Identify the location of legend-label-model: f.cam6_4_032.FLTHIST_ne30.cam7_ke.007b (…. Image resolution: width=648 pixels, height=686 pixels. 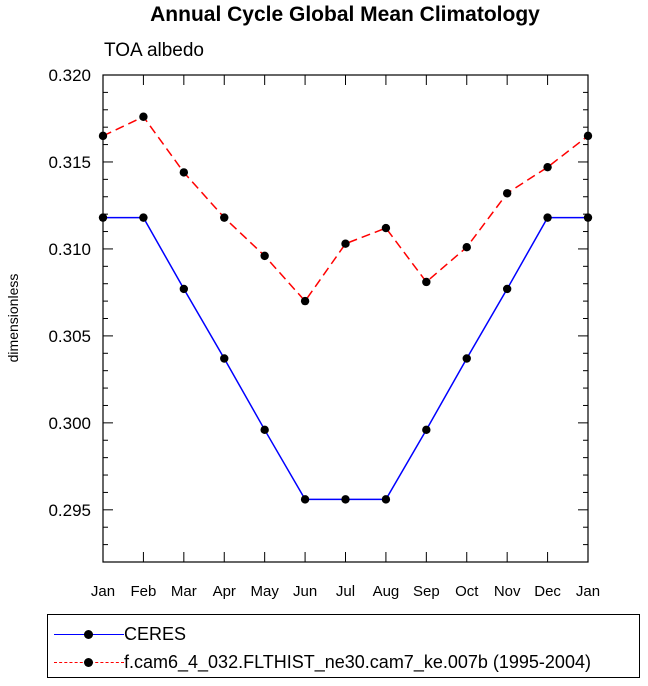
(357, 662).